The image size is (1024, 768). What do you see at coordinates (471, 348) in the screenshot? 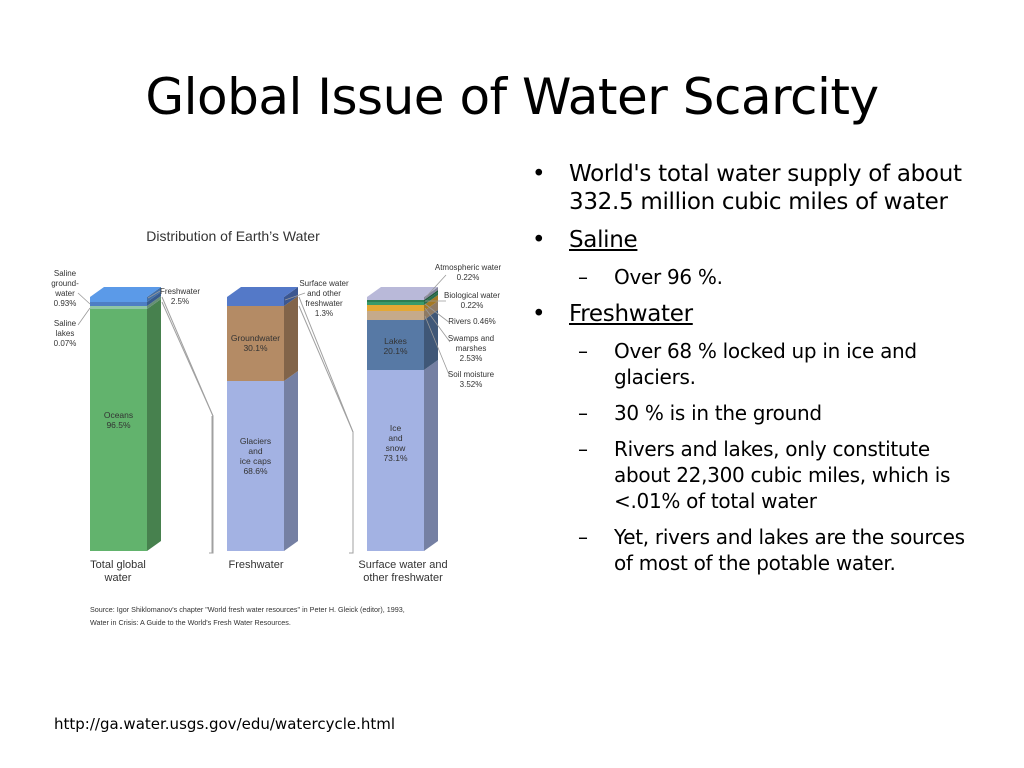
I see `callout-label: Swamps and marshes 2.53%` at bounding box center [471, 348].